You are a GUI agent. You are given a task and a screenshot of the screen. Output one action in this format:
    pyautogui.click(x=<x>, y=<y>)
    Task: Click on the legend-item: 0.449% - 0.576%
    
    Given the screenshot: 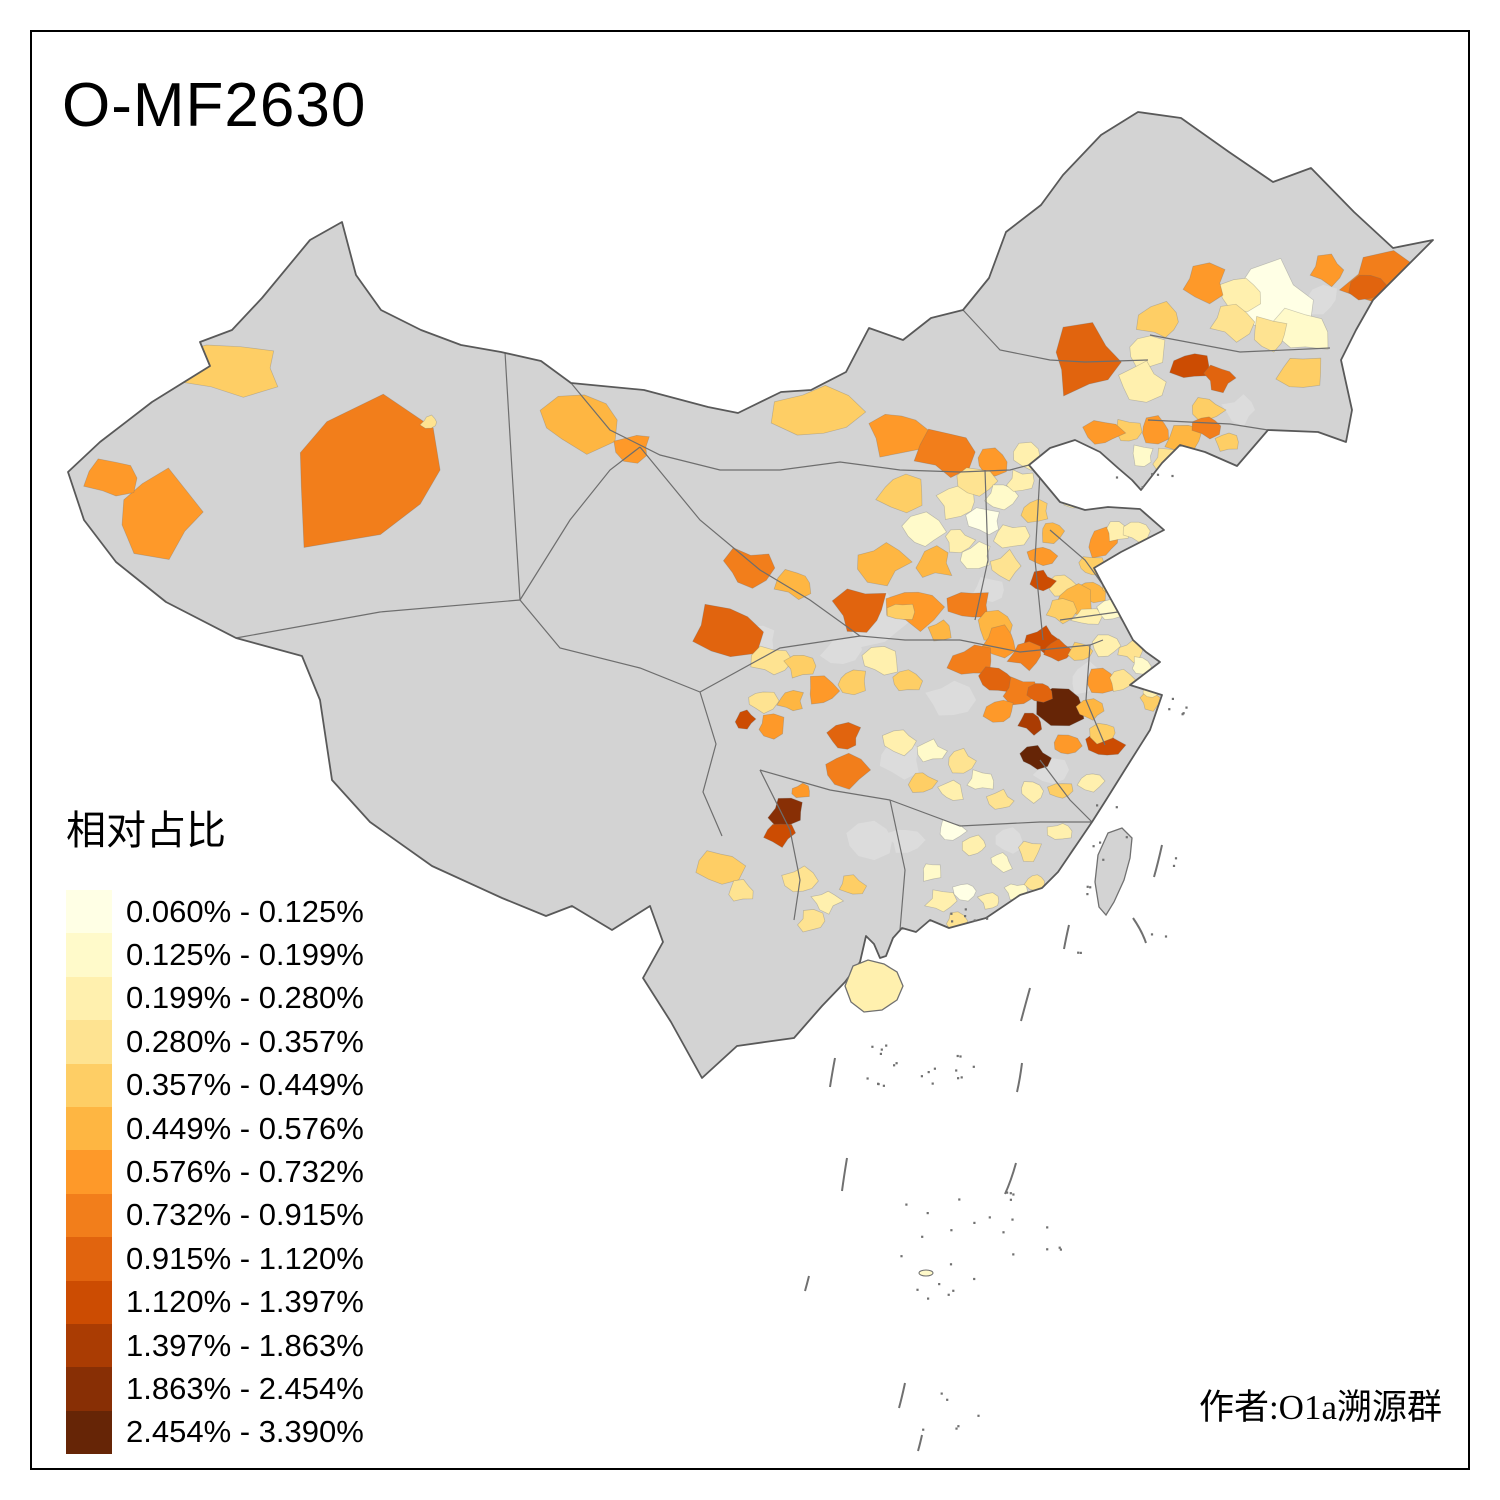 What is the action you would take?
    pyautogui.click(x=215, y=1128)
    